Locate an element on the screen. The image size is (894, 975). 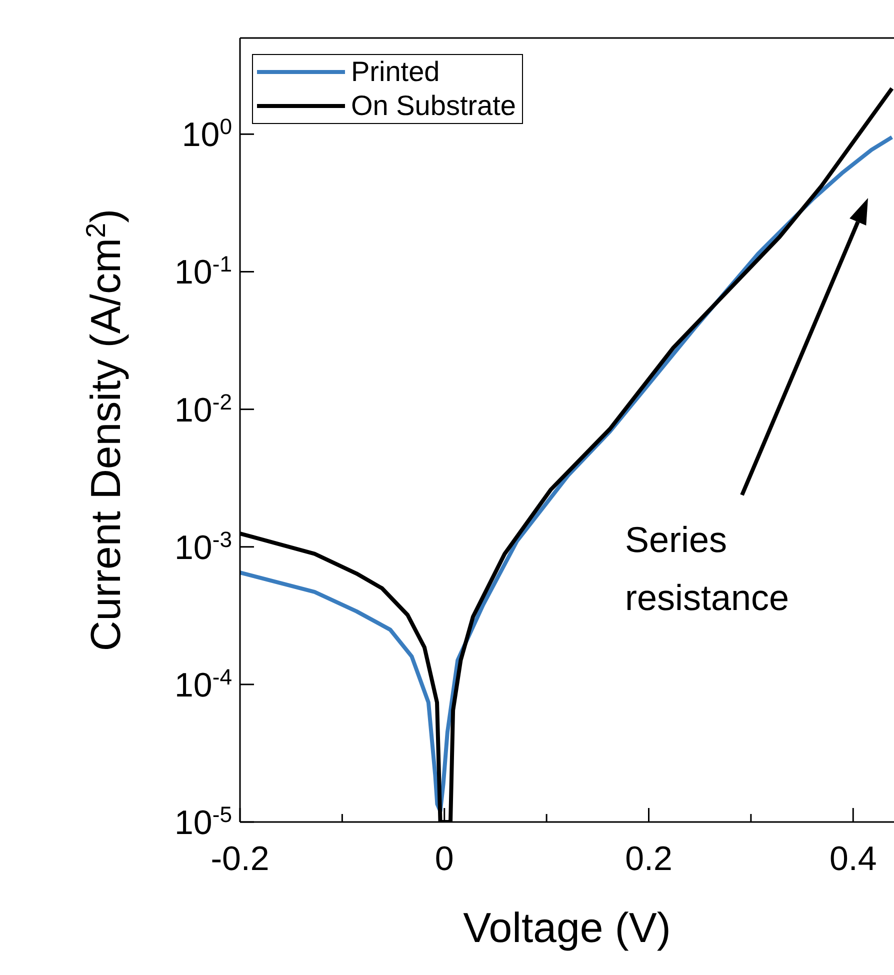
x-axis-title: Voltage (V) is located at coordinates (567, 927).